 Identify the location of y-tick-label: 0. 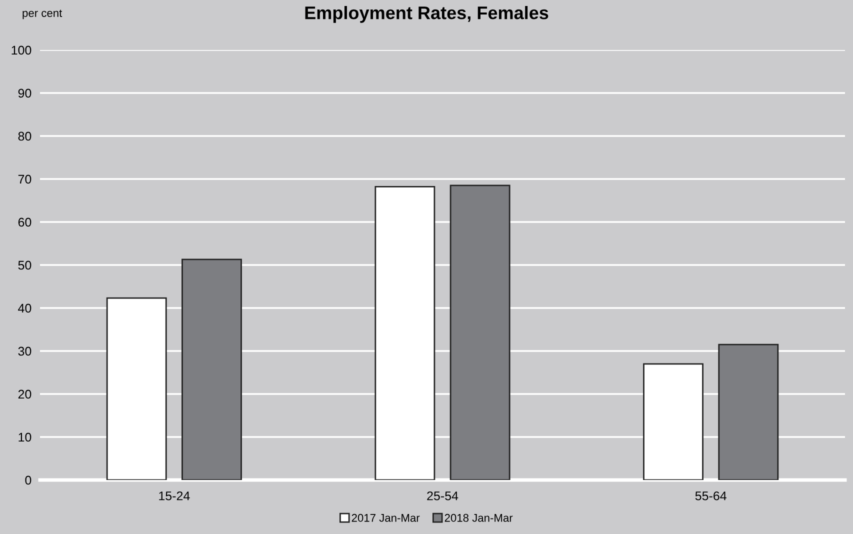
(28, 480).